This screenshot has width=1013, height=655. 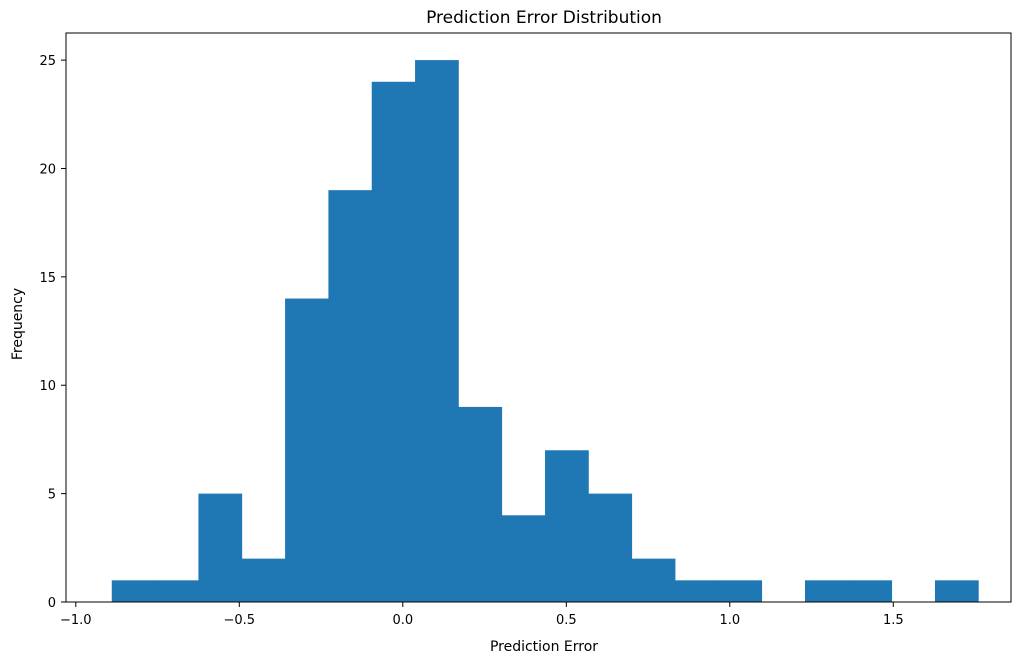 What do you see at coordinates (566, 620) in the screenshot?
I see `x-tick-label: 0.5` at bounding box center [566, 620].